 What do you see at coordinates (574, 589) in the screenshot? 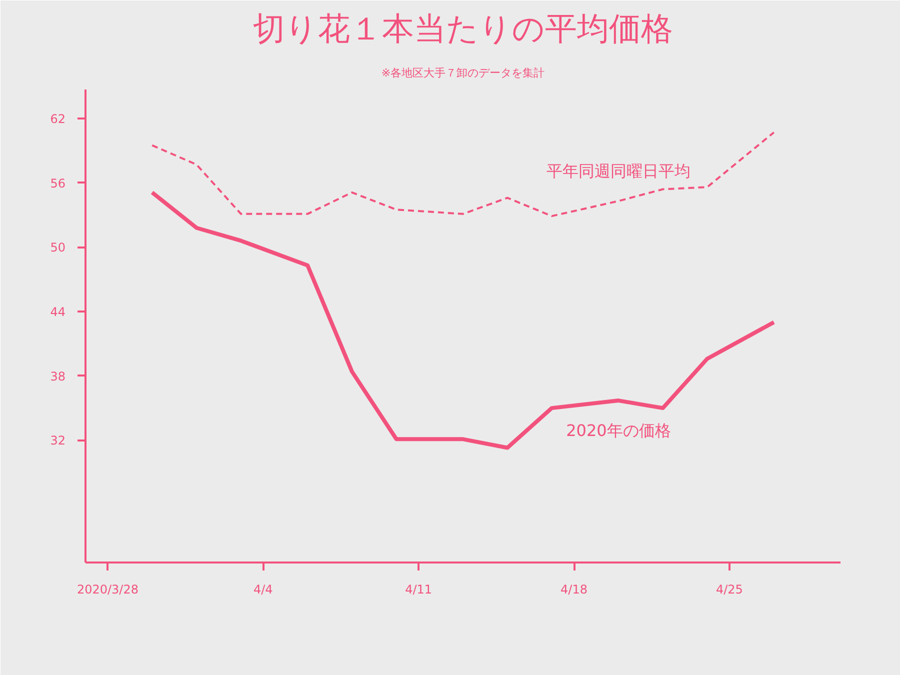
I see `x-tick-label: 4/18` at bounding box center [574, 589].